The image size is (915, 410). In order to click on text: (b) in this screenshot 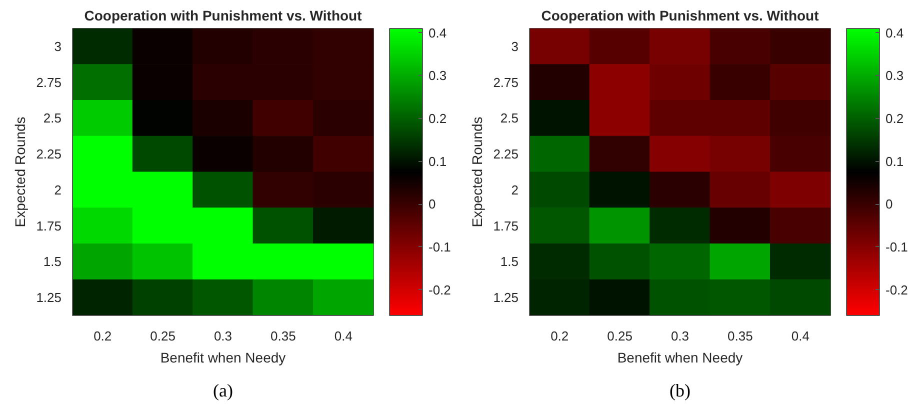, I will do `click(680, 390)`.